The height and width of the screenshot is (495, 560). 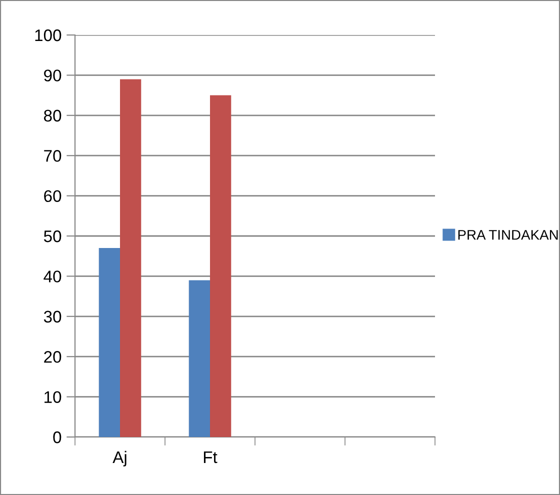 What do you see at coordinates (119, 458) in the screenshot?
I see `x-tick-label: Aj` at bounding box center [119, 458].